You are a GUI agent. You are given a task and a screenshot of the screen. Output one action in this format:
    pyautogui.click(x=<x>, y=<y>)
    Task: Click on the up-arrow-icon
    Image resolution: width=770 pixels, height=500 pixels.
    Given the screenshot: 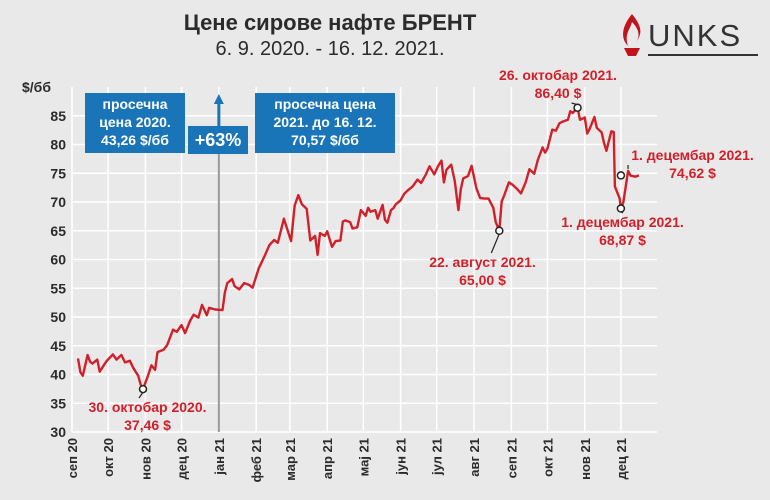 What is the action you would take?
    pyautogui.click(x=218, y=99)
    